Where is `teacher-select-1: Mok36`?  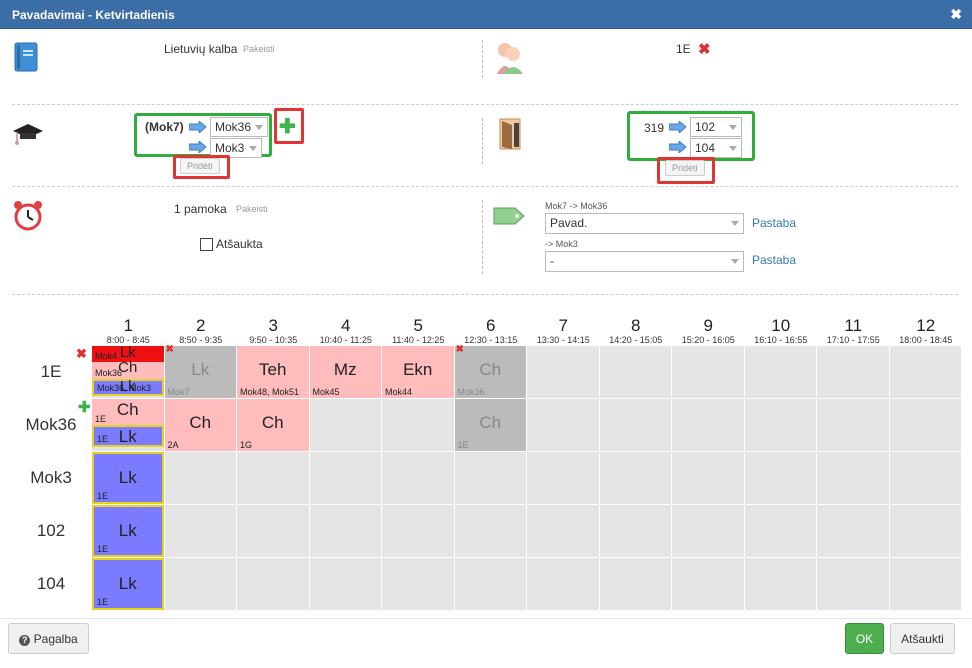
teacher-select-1: Mok36 is located at coordinates (239, 127).